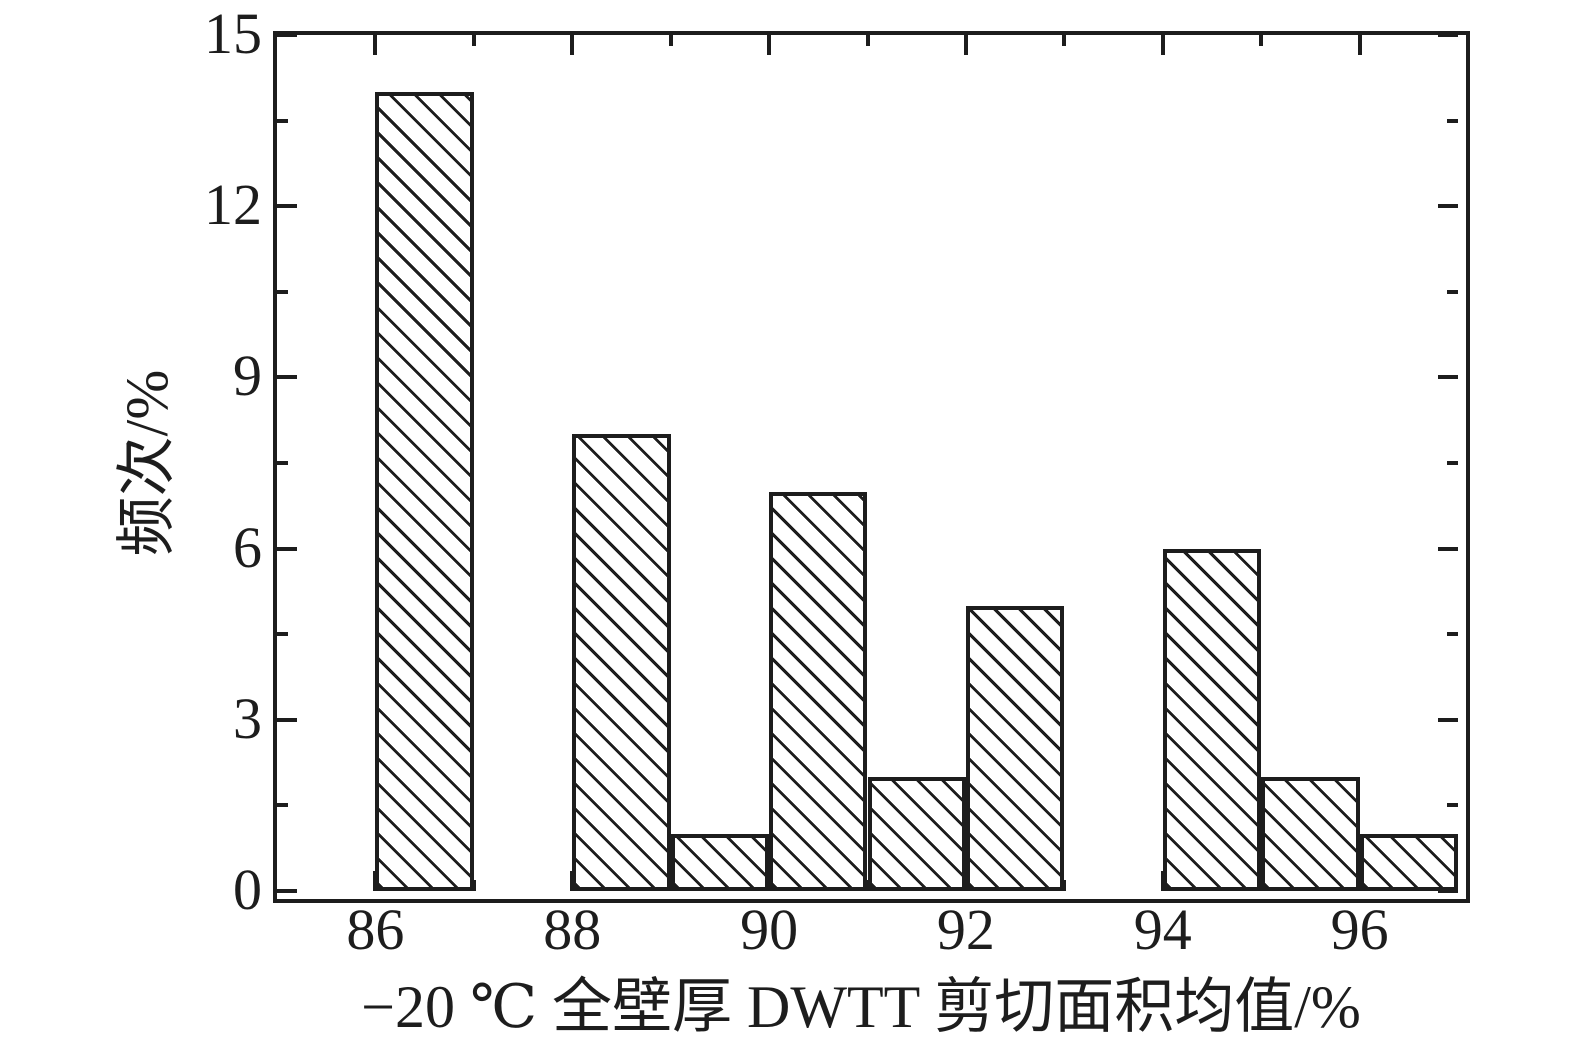  I want to click on x-tick-label: 88, so click(572, 929).